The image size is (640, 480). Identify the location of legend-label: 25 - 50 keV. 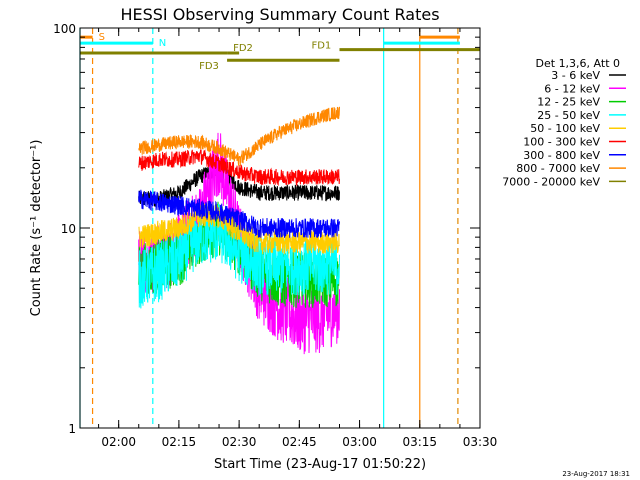
(568, 115).